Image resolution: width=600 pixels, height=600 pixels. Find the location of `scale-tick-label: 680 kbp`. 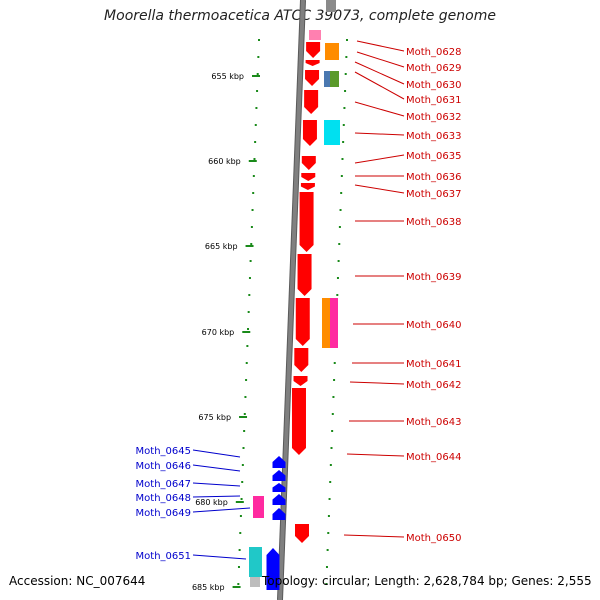

scale-tick-label: 680 kbp is located at coordinates (211, 502).